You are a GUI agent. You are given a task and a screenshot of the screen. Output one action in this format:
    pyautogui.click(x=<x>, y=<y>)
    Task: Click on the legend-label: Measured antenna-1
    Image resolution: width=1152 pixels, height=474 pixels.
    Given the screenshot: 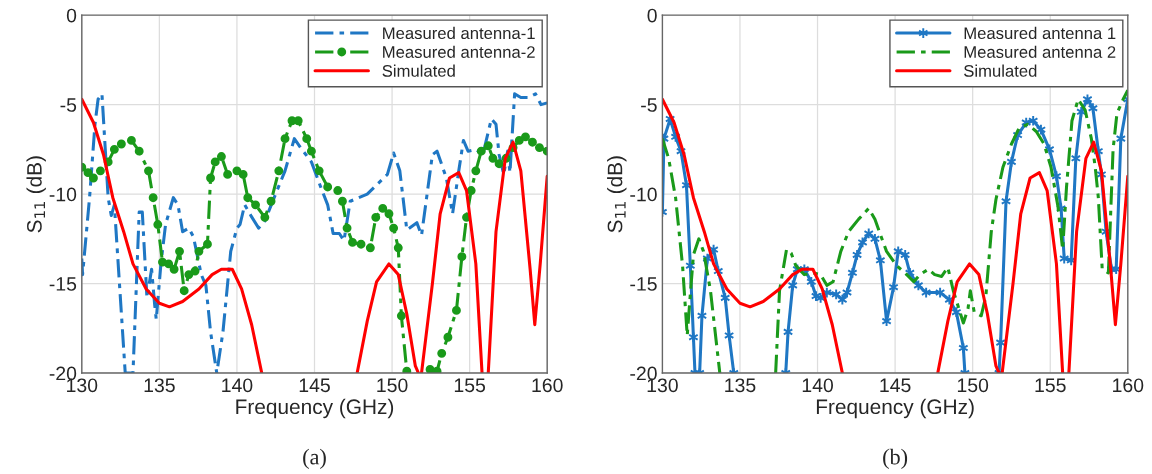 What is the action you would take?
    pyautogui.click(x=459, y=33)
    